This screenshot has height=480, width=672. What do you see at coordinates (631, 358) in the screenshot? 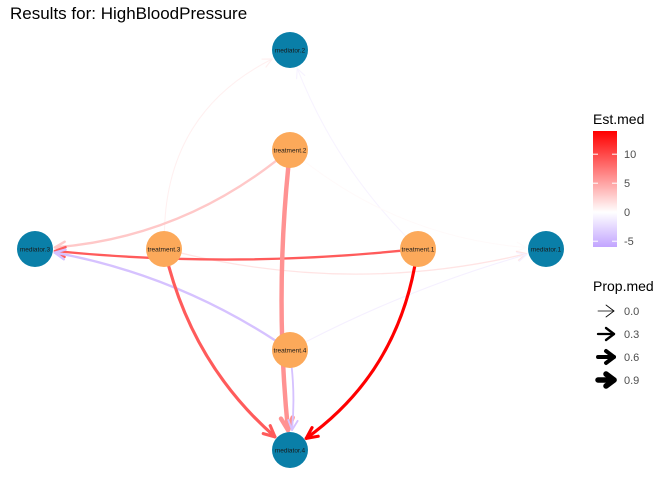
I see `prop-med-label: 0.6` at bounding box center [631, 358].